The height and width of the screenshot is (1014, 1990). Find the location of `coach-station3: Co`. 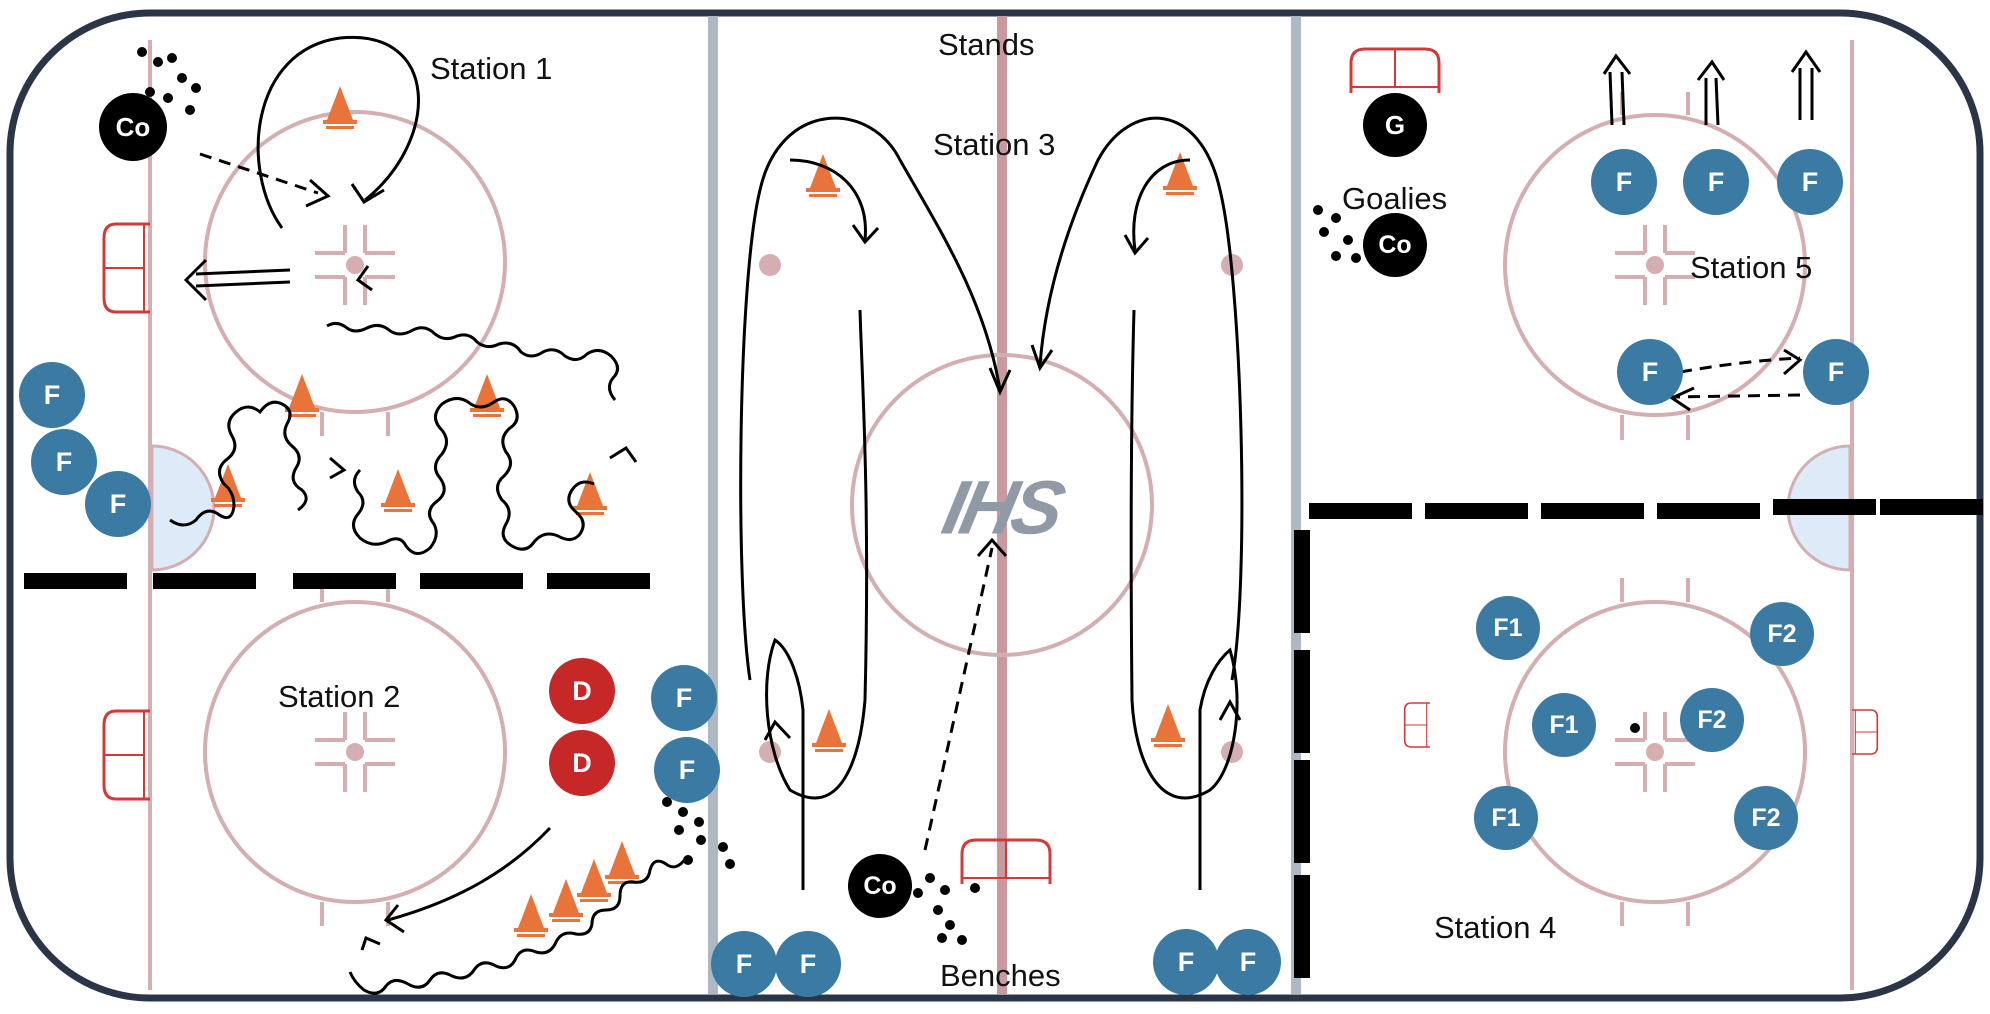

coach-station3: Co is located at coordinates (880, 886).